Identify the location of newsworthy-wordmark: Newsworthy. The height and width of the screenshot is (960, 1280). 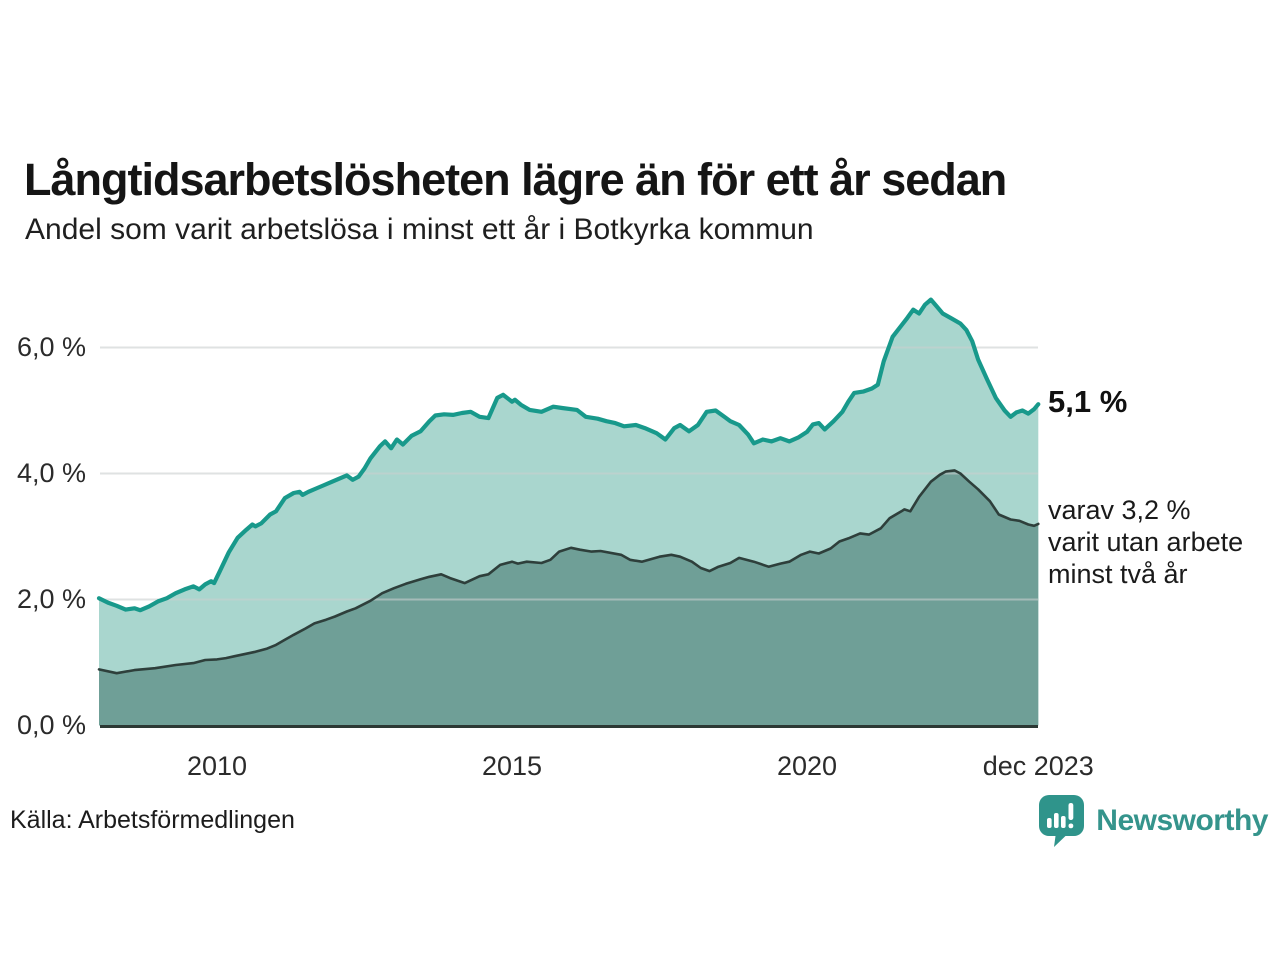
(1182, 820).